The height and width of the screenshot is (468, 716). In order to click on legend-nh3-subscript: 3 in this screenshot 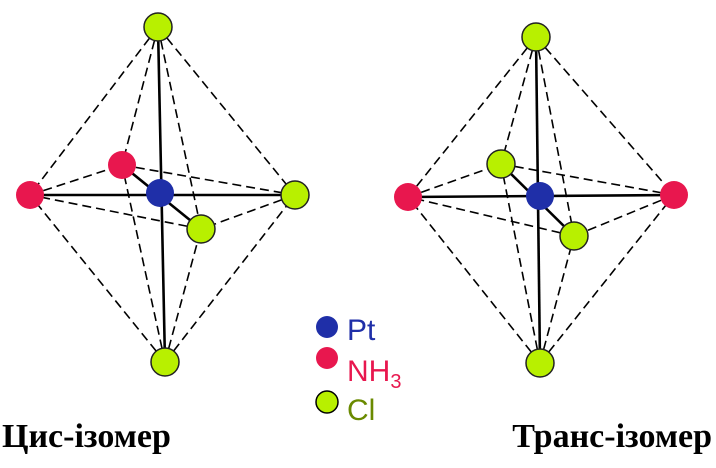, I will do `click(395, 382)`.